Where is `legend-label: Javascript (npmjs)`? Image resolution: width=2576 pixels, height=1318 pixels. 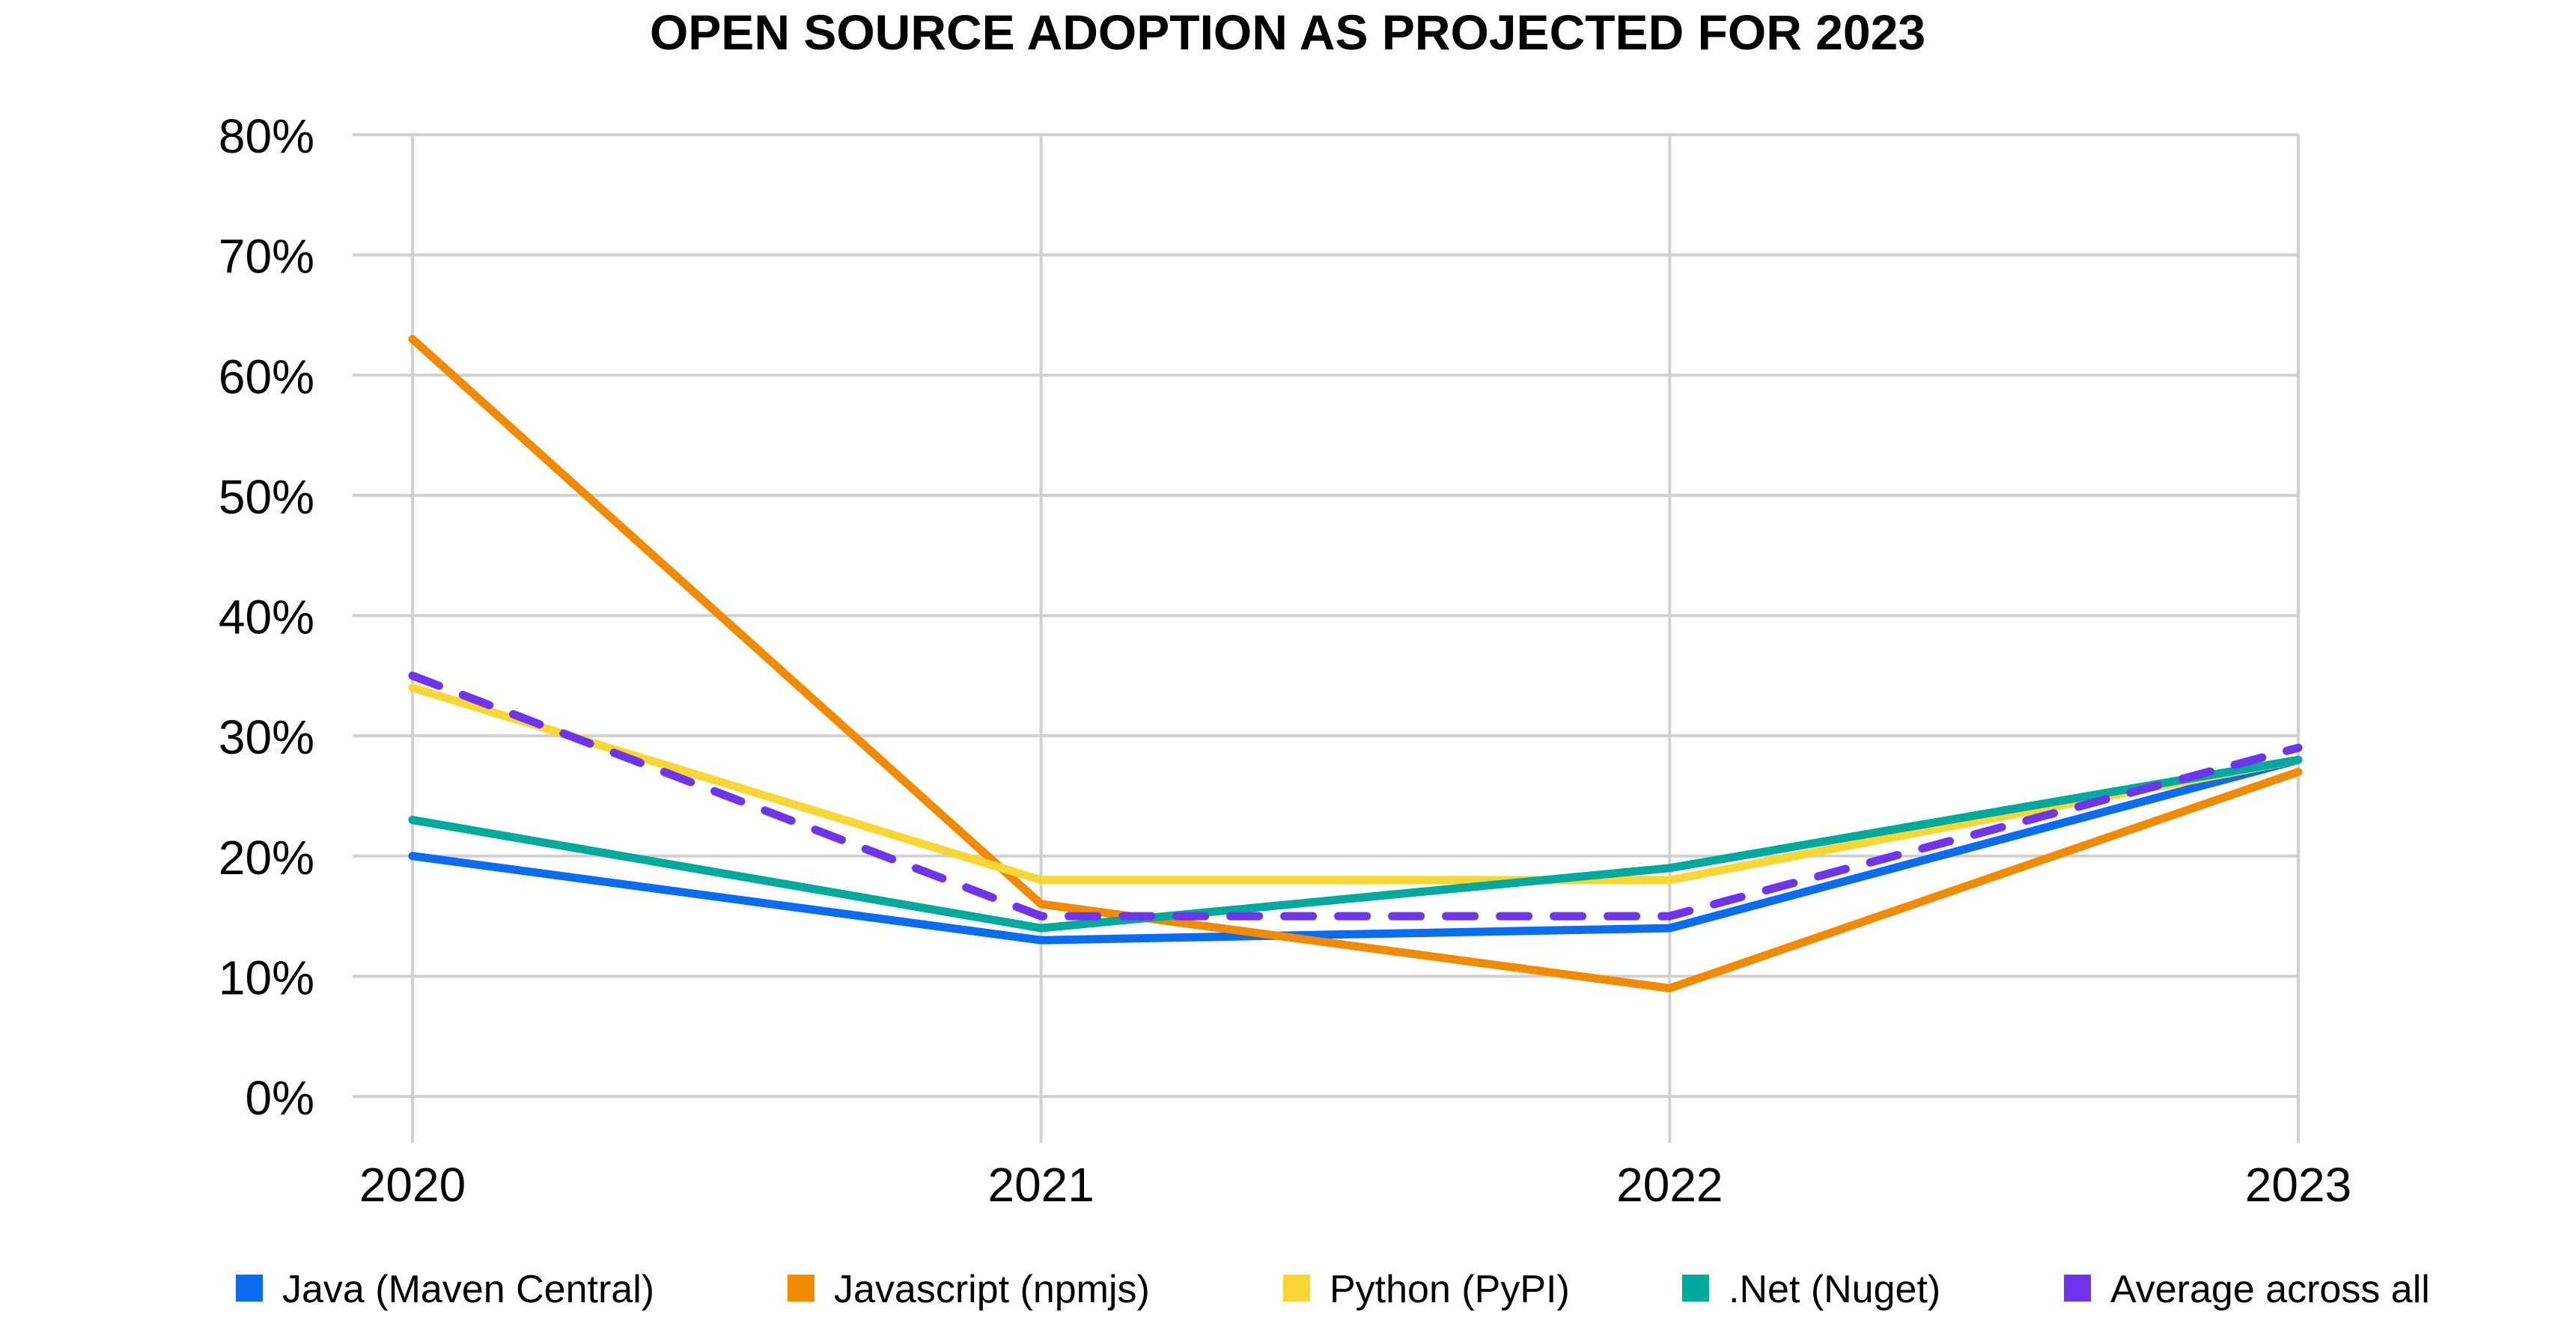 legend-label: Javascript (npmjs) is located at coordinates (992, 1289).